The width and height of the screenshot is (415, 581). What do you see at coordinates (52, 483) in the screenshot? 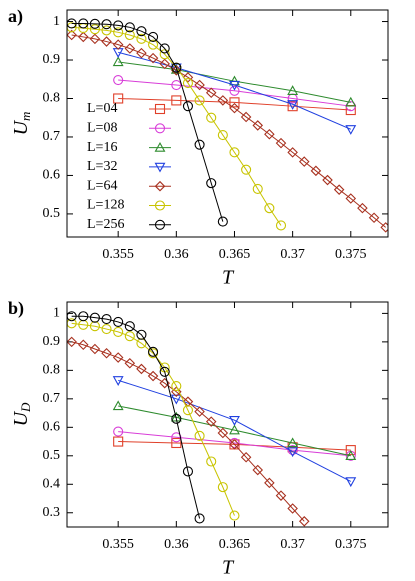
I see `y-tick-label: 0.4` at bounding box center [52, 483].